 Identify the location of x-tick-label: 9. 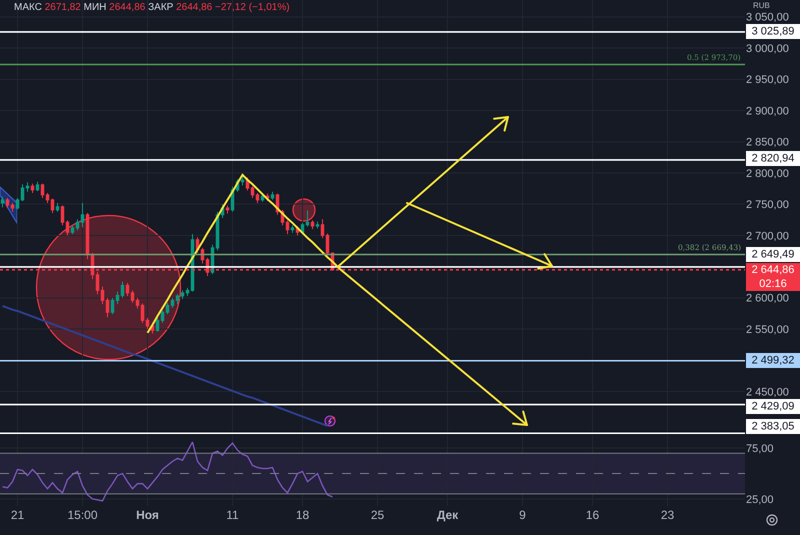
(522, 515).